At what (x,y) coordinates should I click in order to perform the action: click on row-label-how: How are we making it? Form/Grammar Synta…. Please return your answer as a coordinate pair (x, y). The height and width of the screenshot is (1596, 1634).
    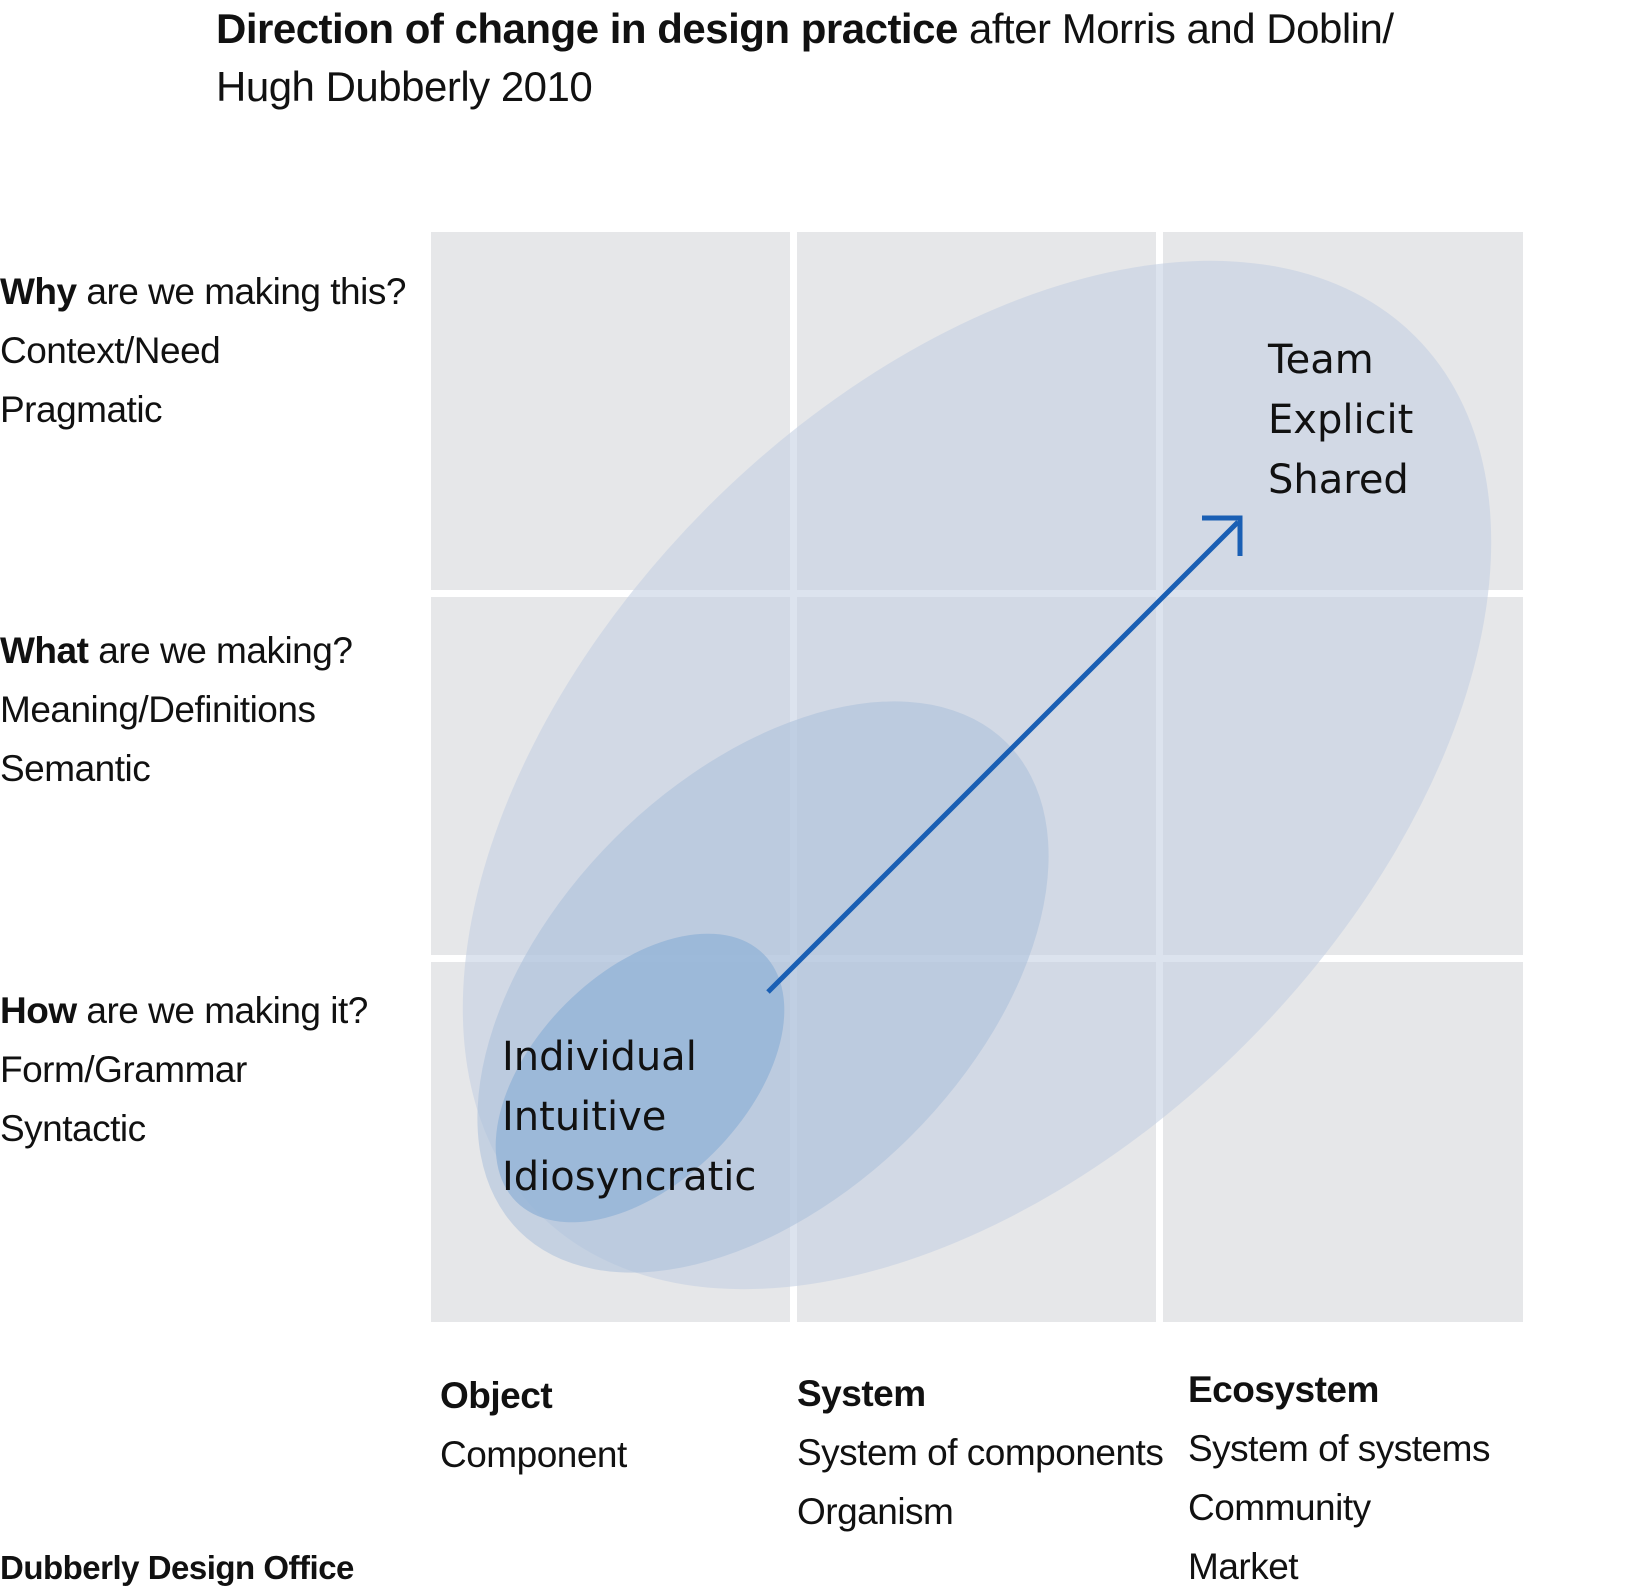
    Looking at the image, I should click on (184, 1069).